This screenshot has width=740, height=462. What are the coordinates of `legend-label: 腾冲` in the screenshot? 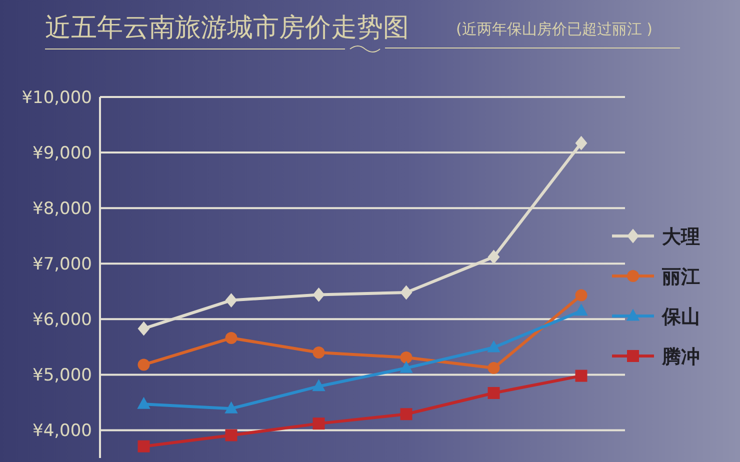 It's located at (681, 357).